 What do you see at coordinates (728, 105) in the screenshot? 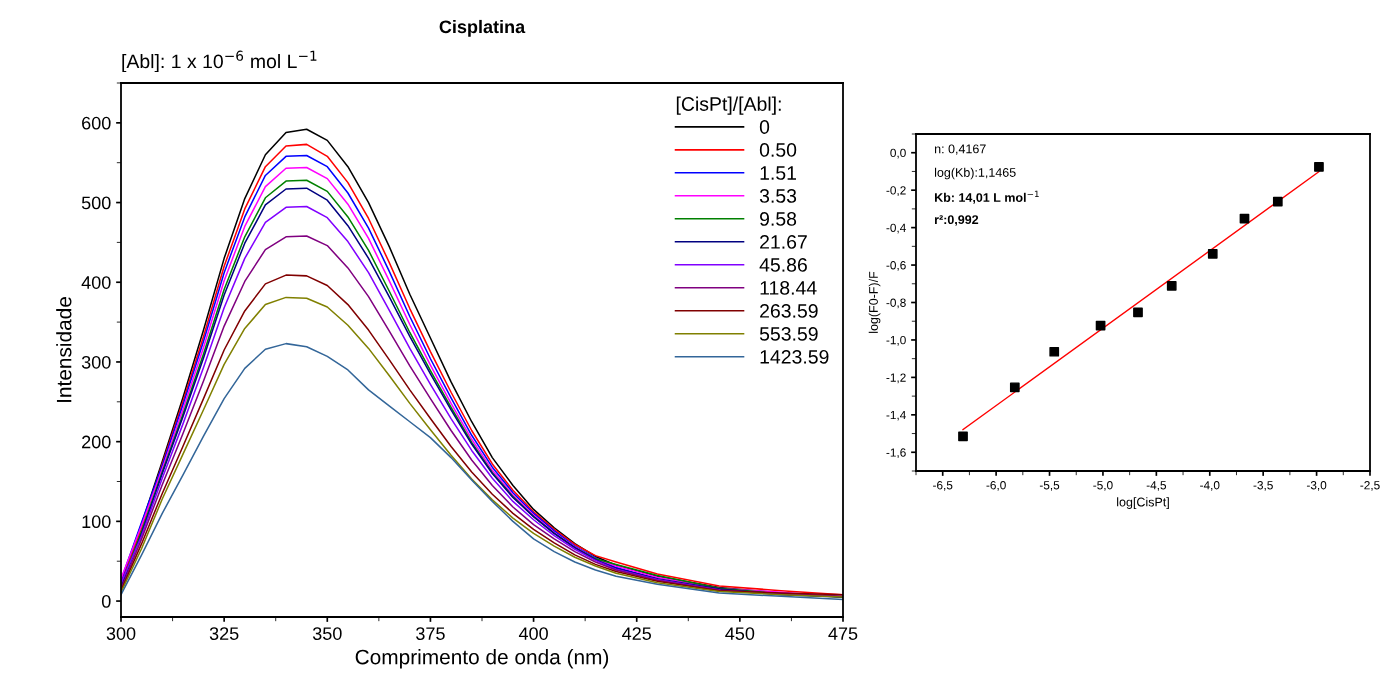
I see `legend-title: [CisPt]/[Abl]:` at bounding box center [728, 105].